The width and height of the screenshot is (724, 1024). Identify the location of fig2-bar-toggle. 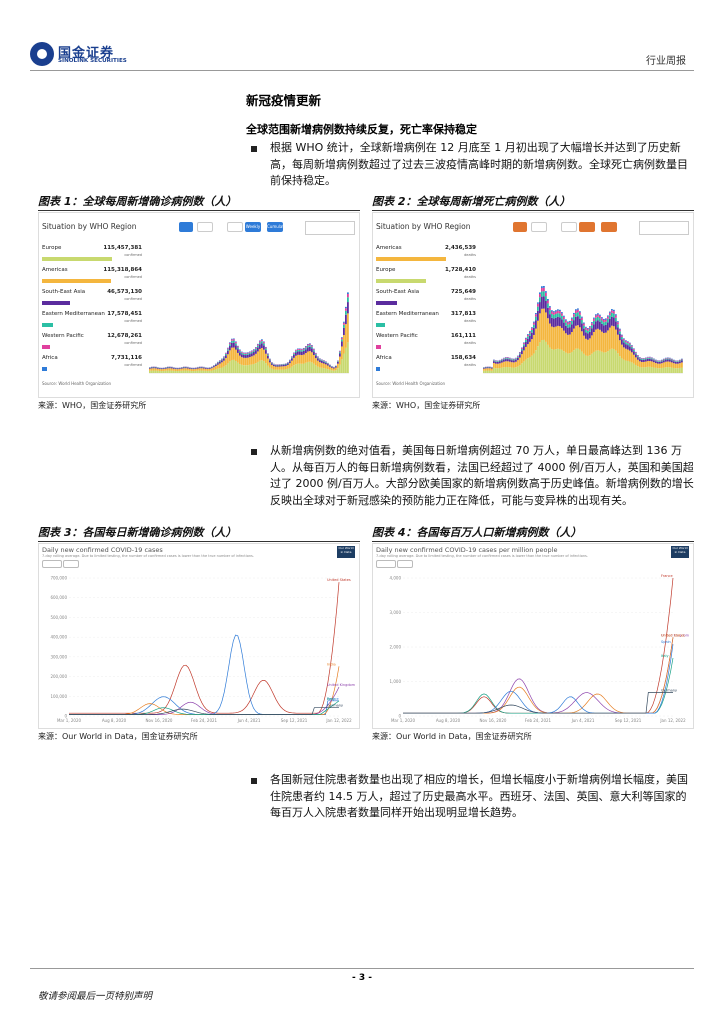
(539, 227).